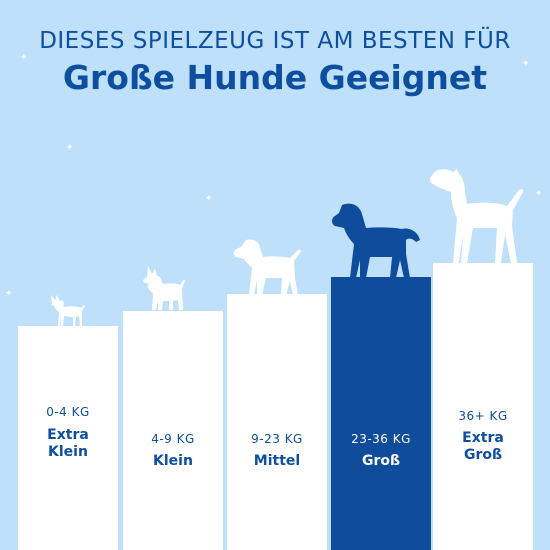  What do you see at coordinates (173, 461) in the screenshot?
I see `size-label: Klein` at bounding box center [173, 461].